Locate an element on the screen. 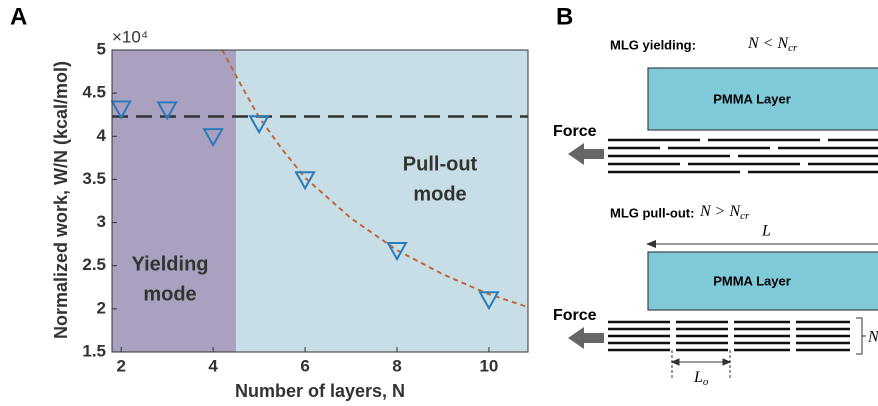 The width and height of the screenshot is (878, 406). y-tick-label: 4.5 is located at coordinates (94, 92).